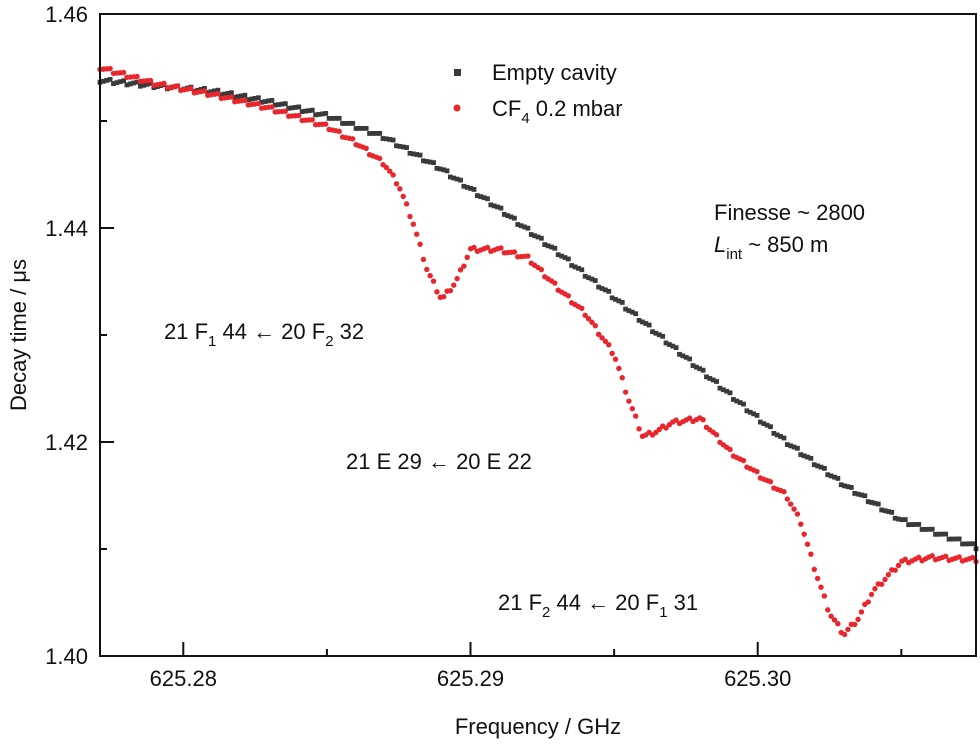 The height and width of the screenshot is (744, 980). Describe the element at coordinates (789, 212) in the screenshot. I see `annotation: Finesse ~ 2800` at that location.